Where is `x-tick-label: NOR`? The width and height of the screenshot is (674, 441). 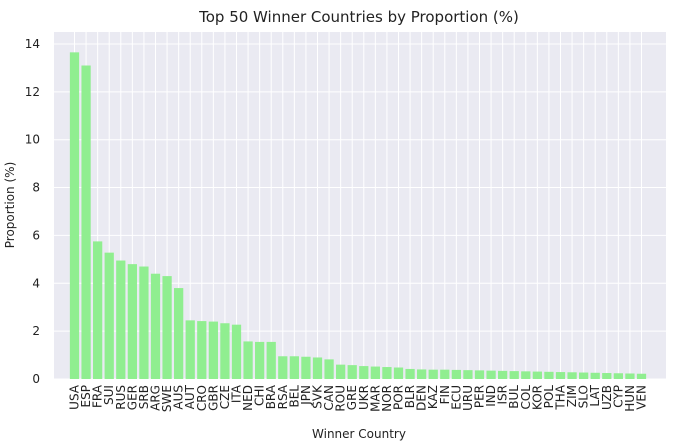
x-tick-label: NOR is located at coordinates (387, 398).